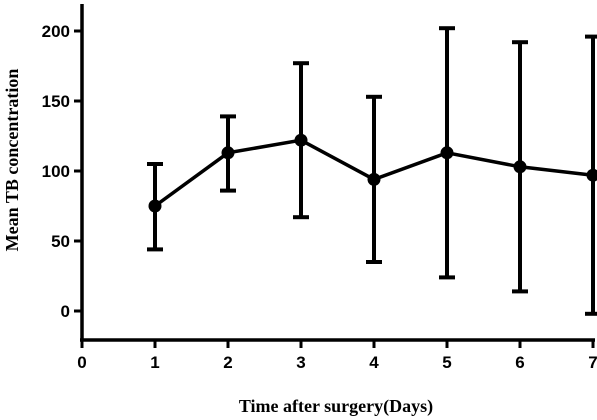 The image size is (597, 420). What do you see at coordinates (12, 160) in the screenshot?
I see `y-axis-title: Mean TB concentration` at bounding box center [12, 160].